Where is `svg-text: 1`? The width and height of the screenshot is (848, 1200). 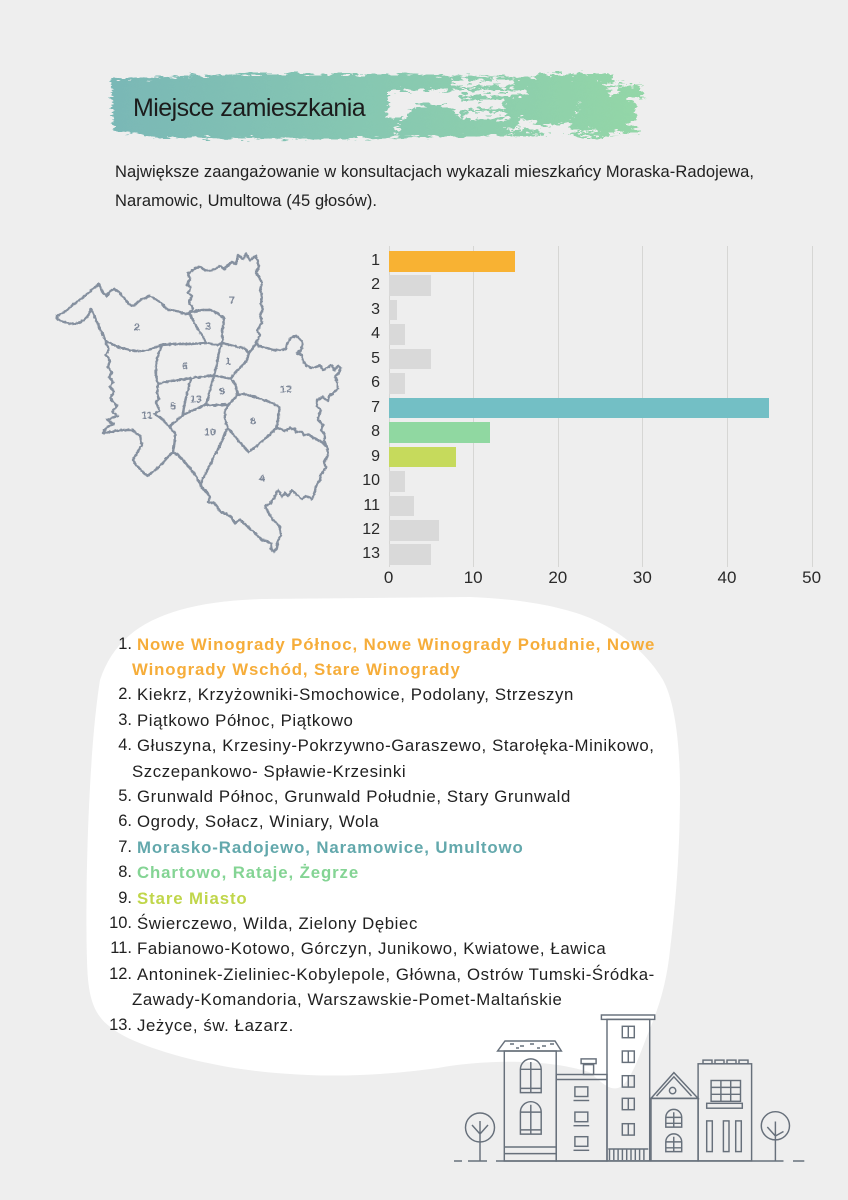
svg-text: 1 is located at coordinates (228, 362).